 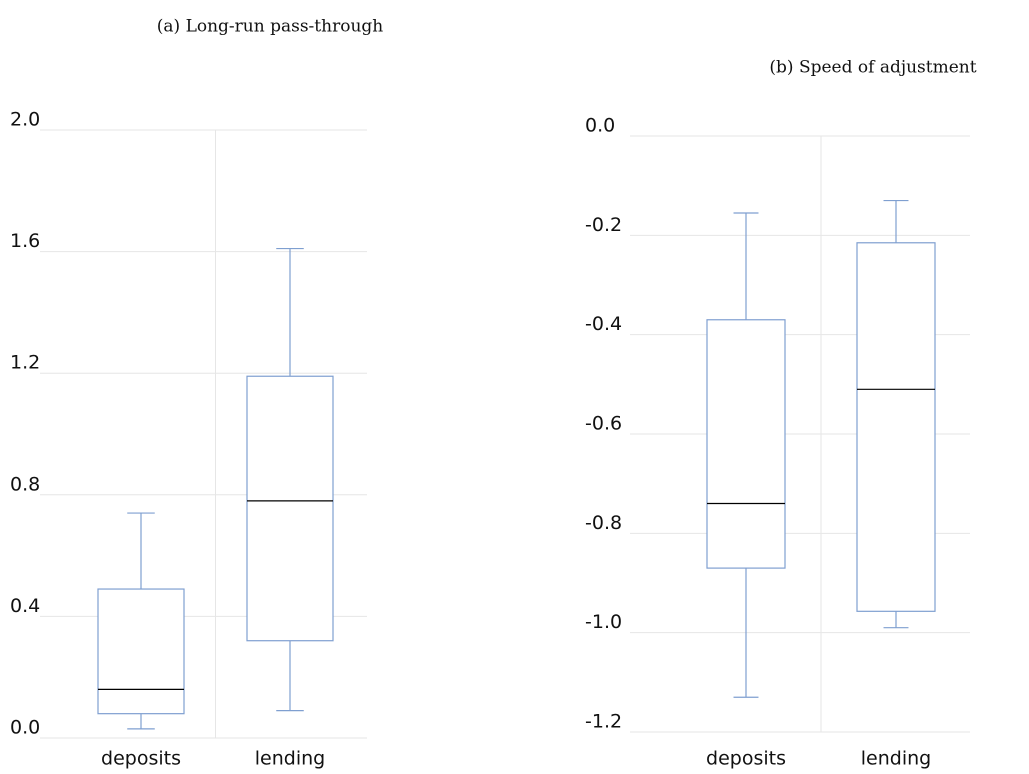 I want to click on y-tick-label: -0.8, so click(x=603, y=523).